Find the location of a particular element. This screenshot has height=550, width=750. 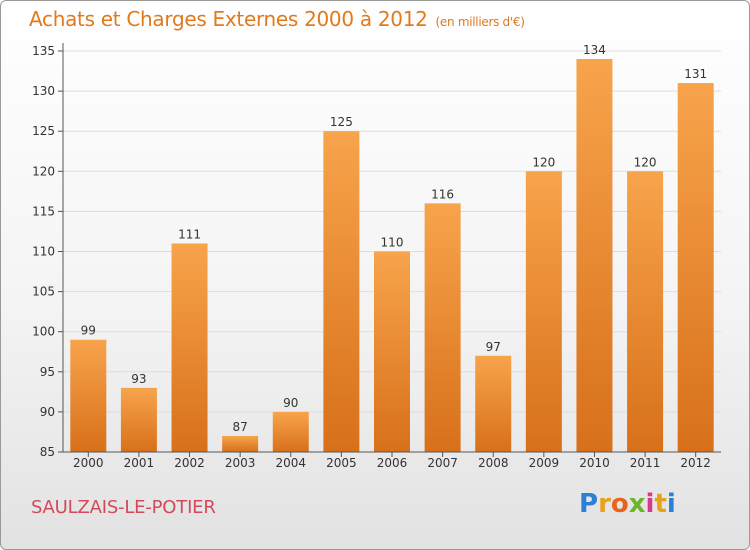

proxiti-logo: Proxiti is located at coordinates (627, 504).